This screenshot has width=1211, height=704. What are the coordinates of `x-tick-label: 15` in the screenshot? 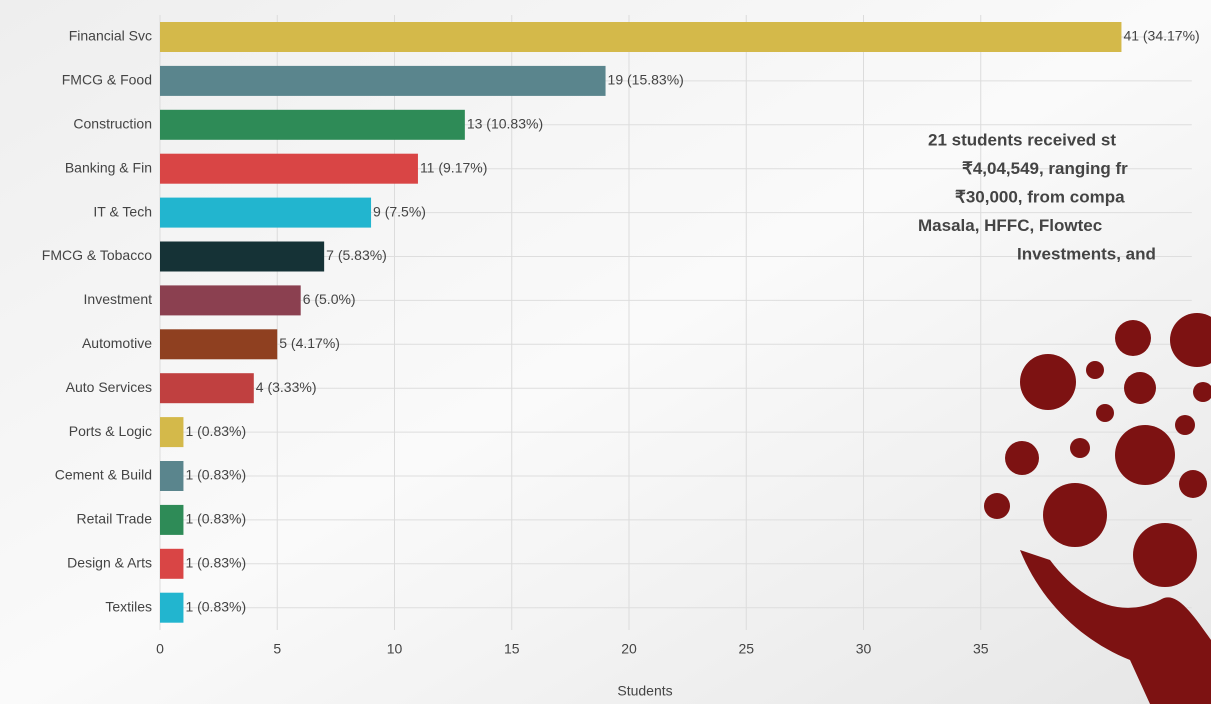 It's located at (512, 649).